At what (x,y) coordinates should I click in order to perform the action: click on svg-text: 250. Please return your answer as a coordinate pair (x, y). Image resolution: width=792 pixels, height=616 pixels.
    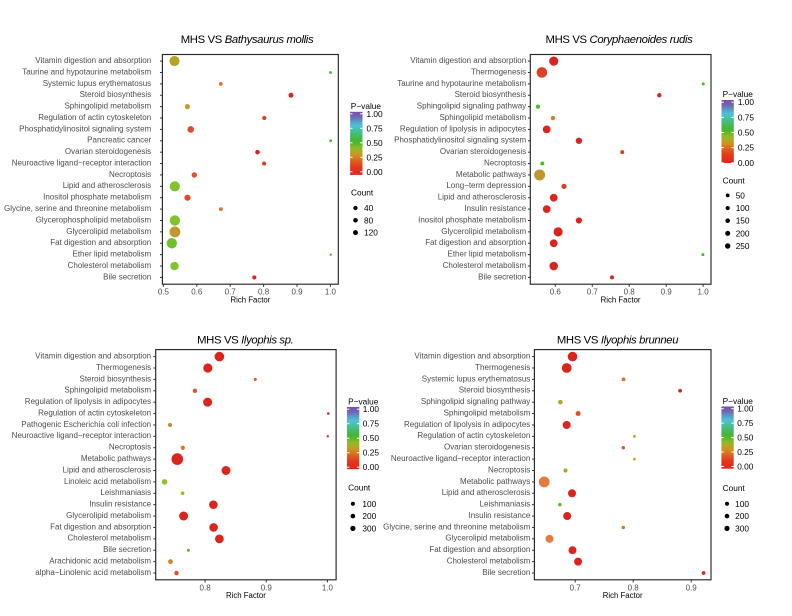
    Looking at the image, I should click on (743, 246).